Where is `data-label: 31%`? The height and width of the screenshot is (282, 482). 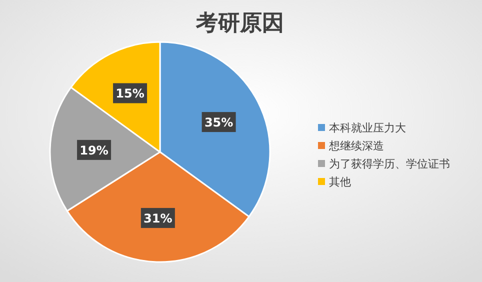
data-label: 31% is located at coordinates (158, 218).